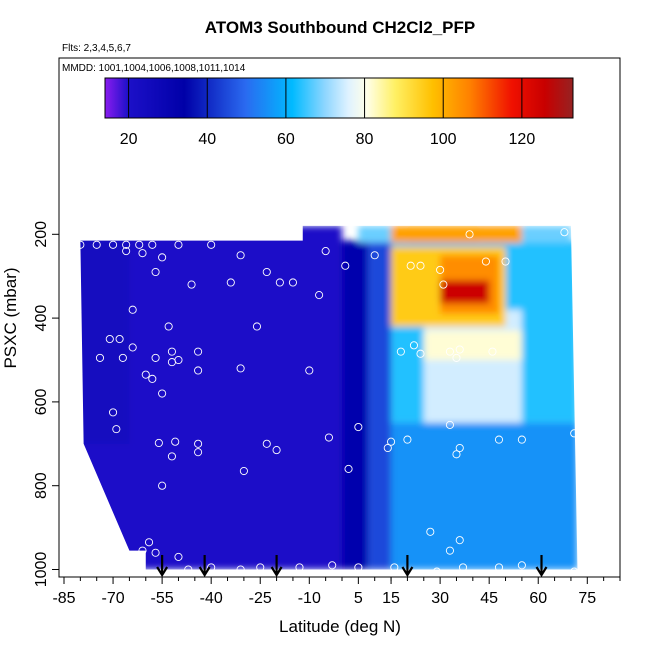  What do you see at coordinates (443, 139) in the screenshot?
I see `colorbar-tick-label: 100` at bounding box center [443, 139].